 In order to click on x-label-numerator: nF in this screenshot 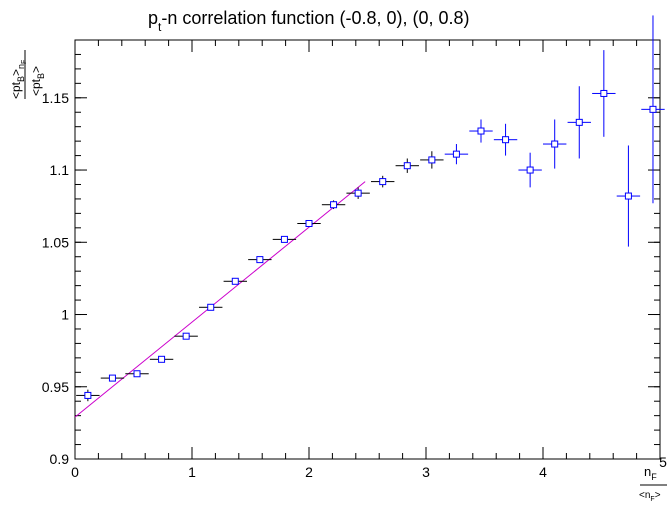, I will do `click(650, 473)`.